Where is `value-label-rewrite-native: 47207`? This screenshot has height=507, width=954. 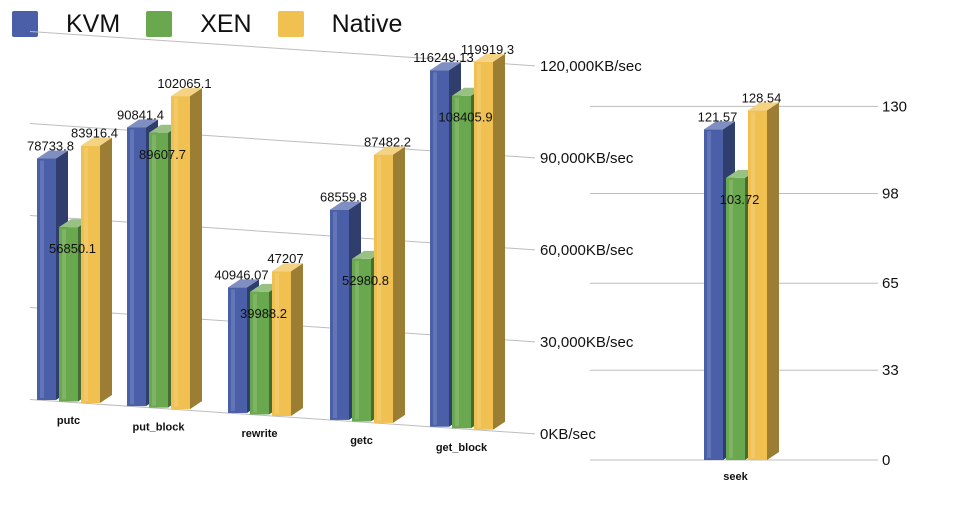 value-label-rewrite-native: 47207 is located at coordinates (285, 258).